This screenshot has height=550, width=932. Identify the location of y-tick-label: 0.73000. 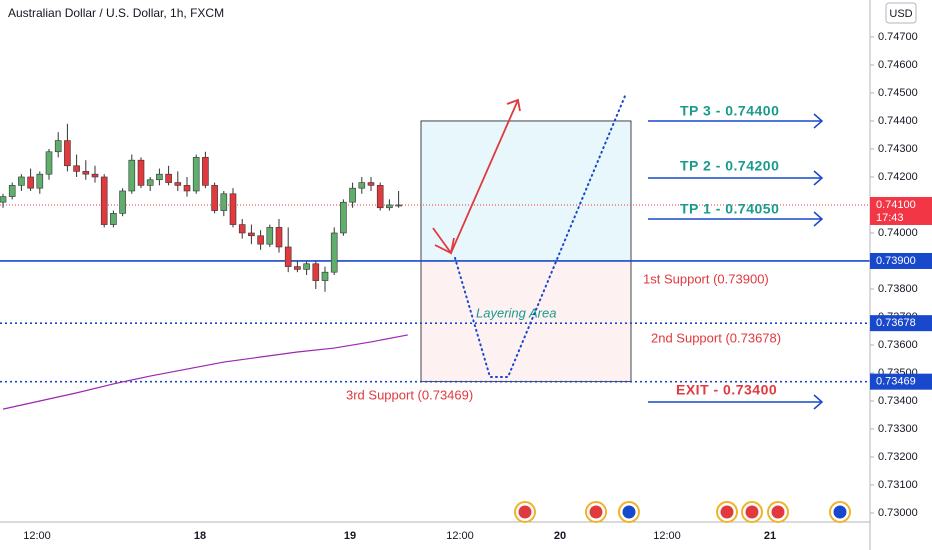
(898, 513).